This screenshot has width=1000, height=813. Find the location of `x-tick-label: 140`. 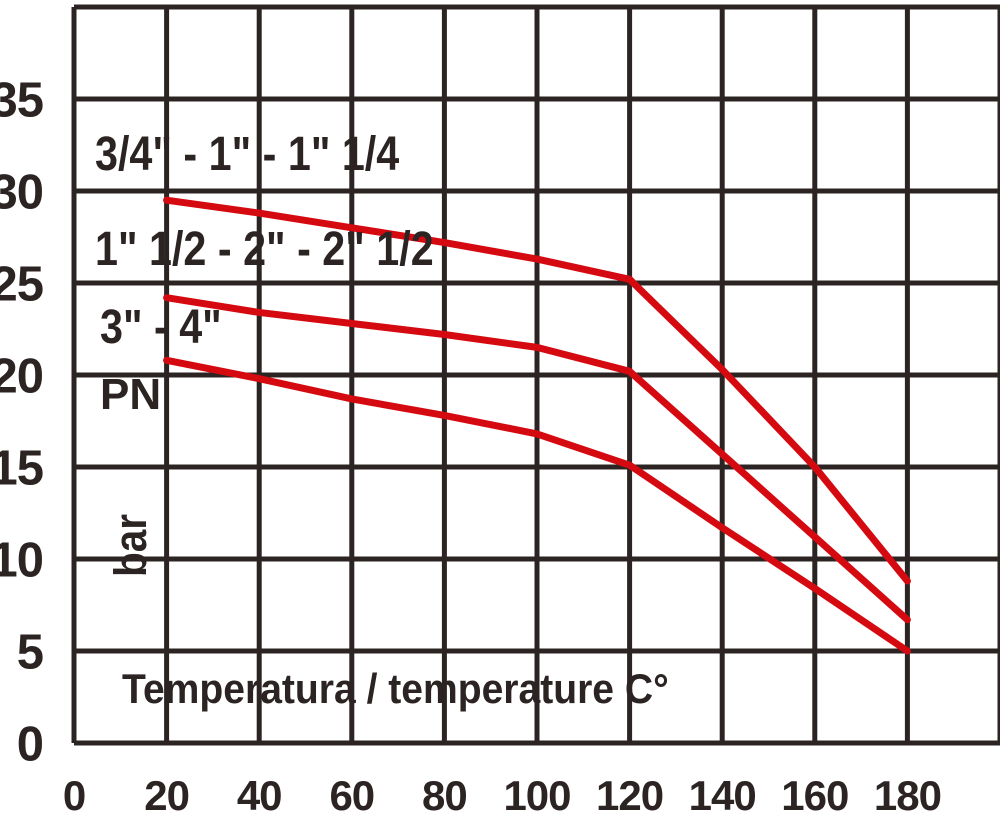

x-tick-label: 140 is located at coordinates (722, 792).